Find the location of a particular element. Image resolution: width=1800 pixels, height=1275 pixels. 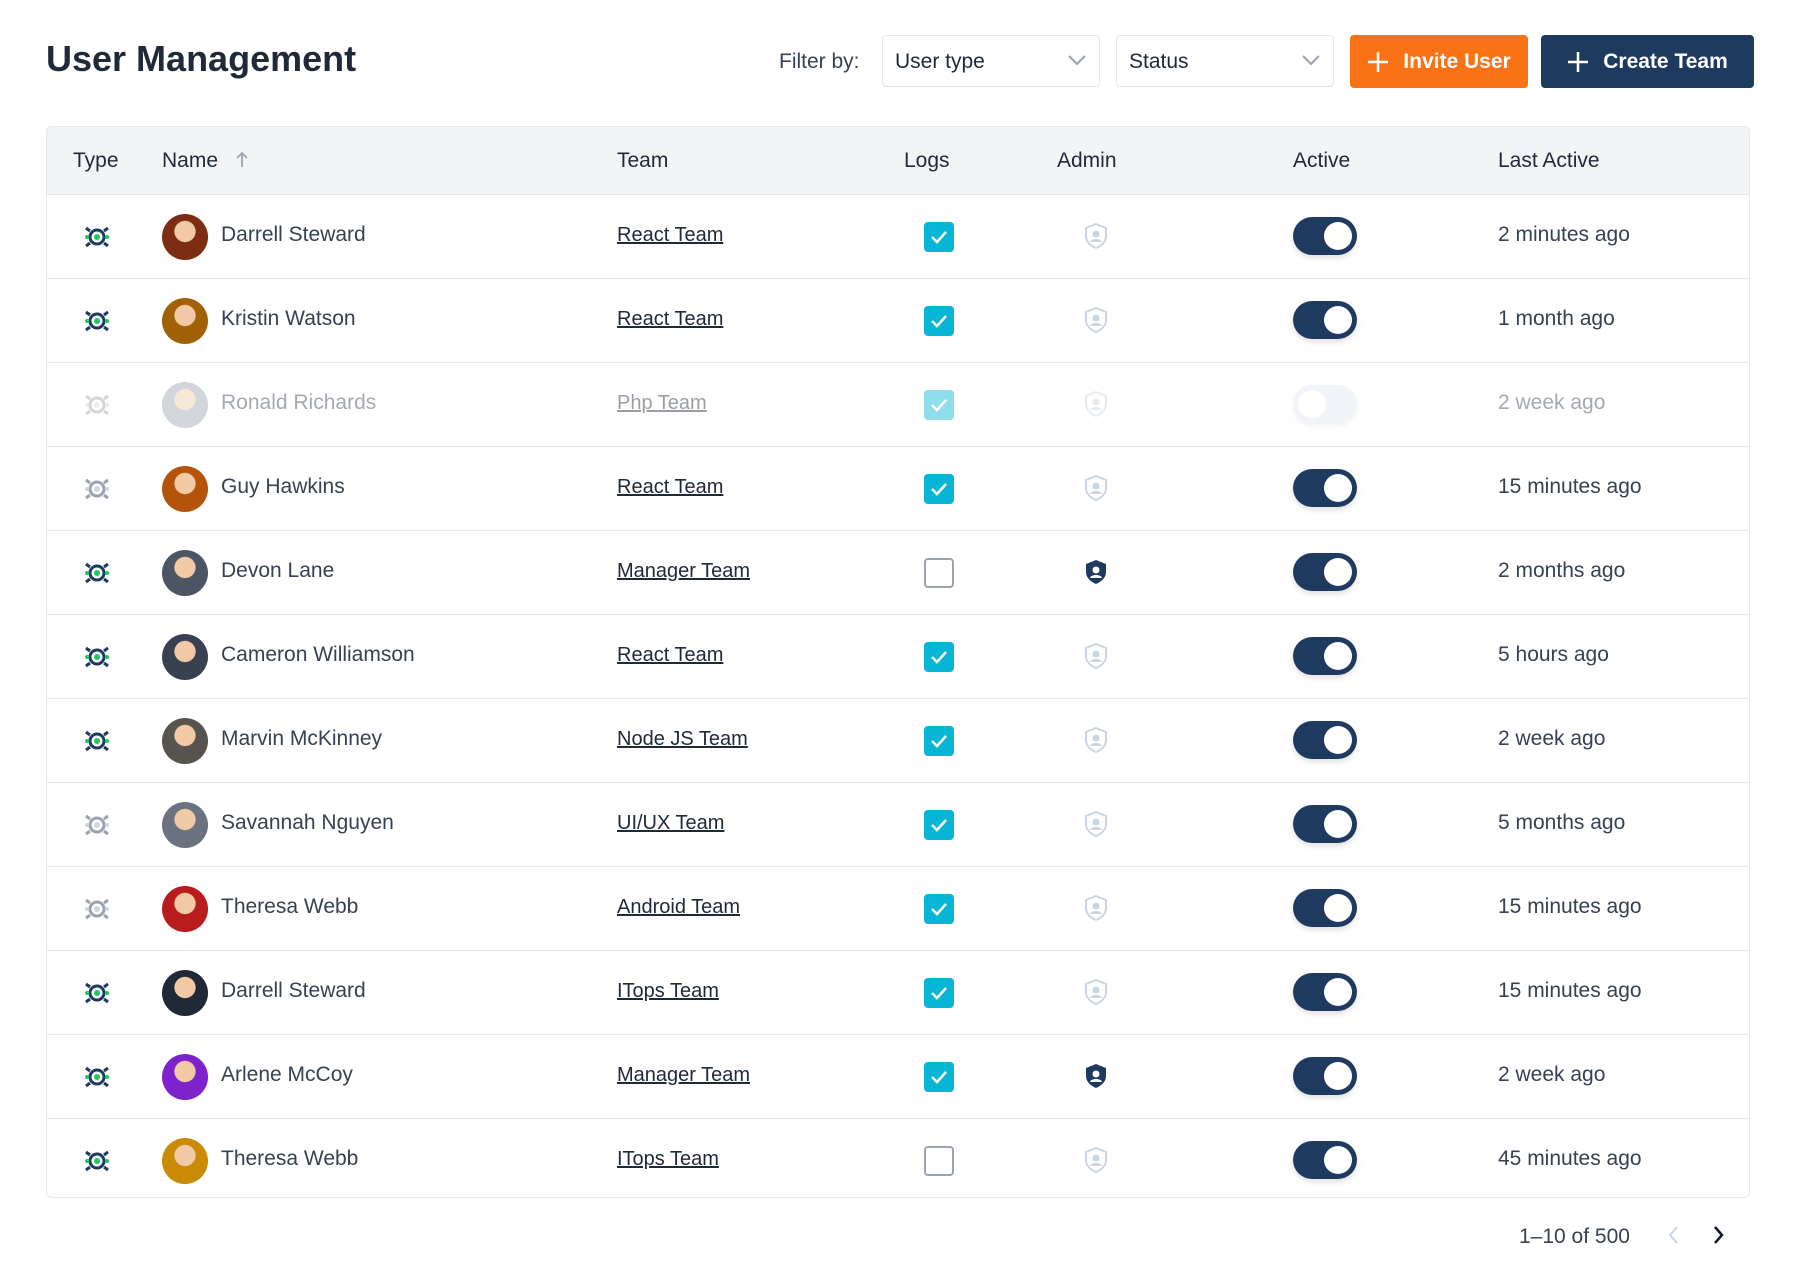

row-content: Ronald Richards Php Team 2 week ago is located at coordinates (898, 404).